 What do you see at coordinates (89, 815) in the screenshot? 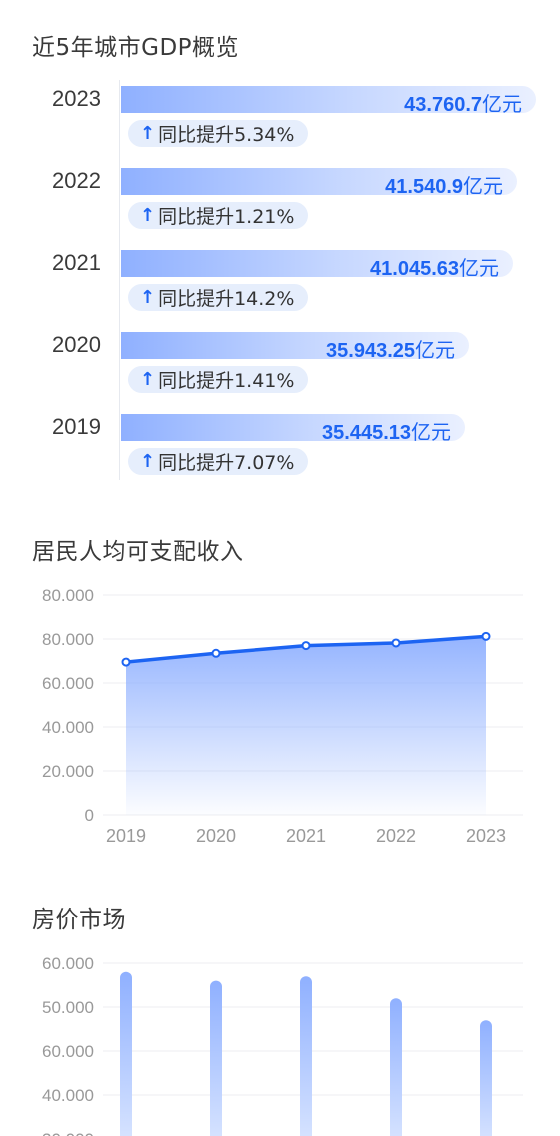
I see `y-tick-label: 0` at bounding box center [89, 815].